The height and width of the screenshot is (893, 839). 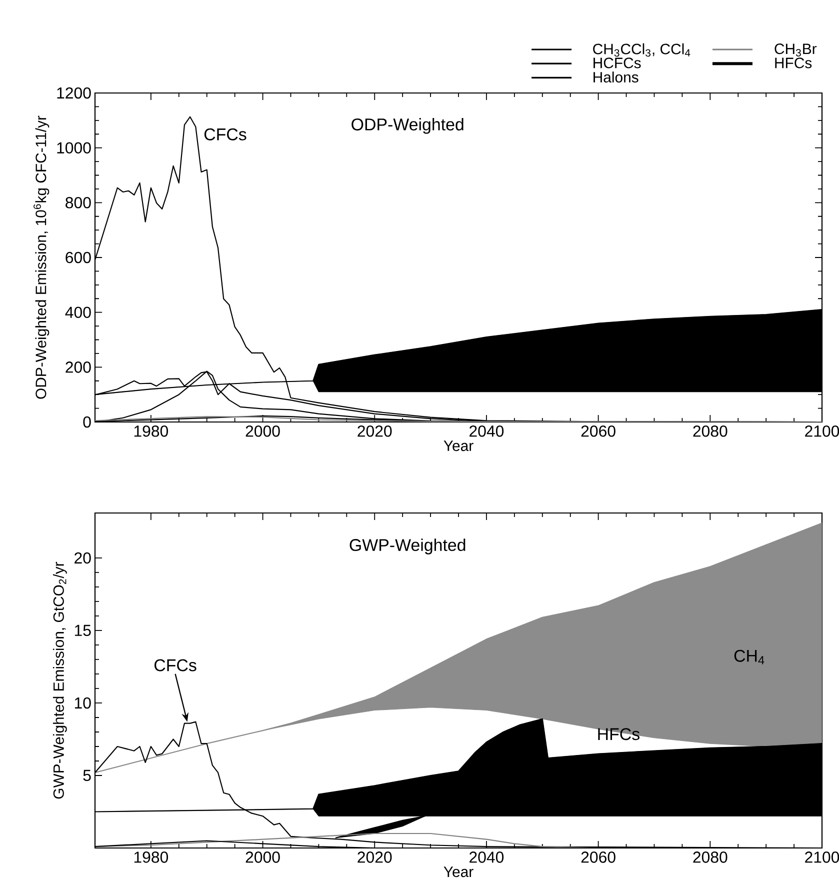 I want to click on legend-label: HCFCs, so click(x=617, y=63).